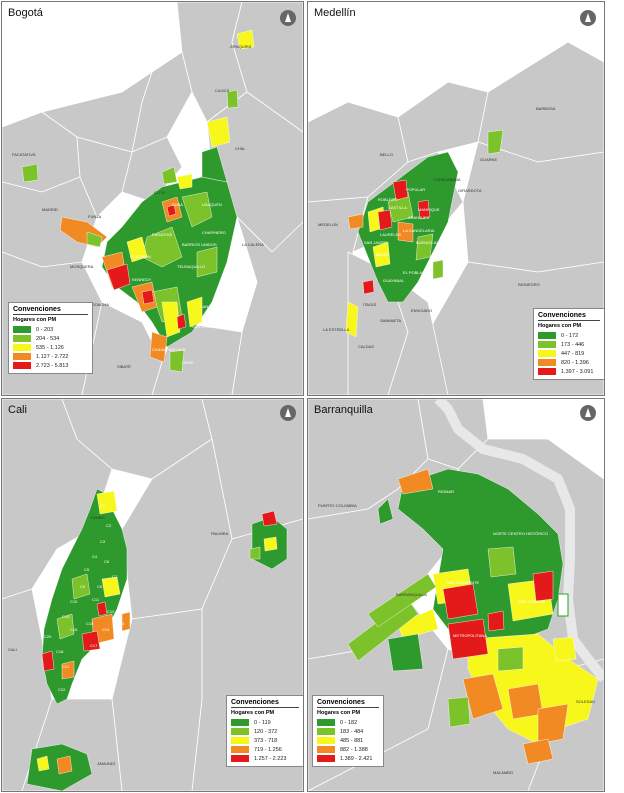  Describe the element at coordinates (52, 356) in the screenshot. I see `legend-range: 1.127 - 2.722` at that location.